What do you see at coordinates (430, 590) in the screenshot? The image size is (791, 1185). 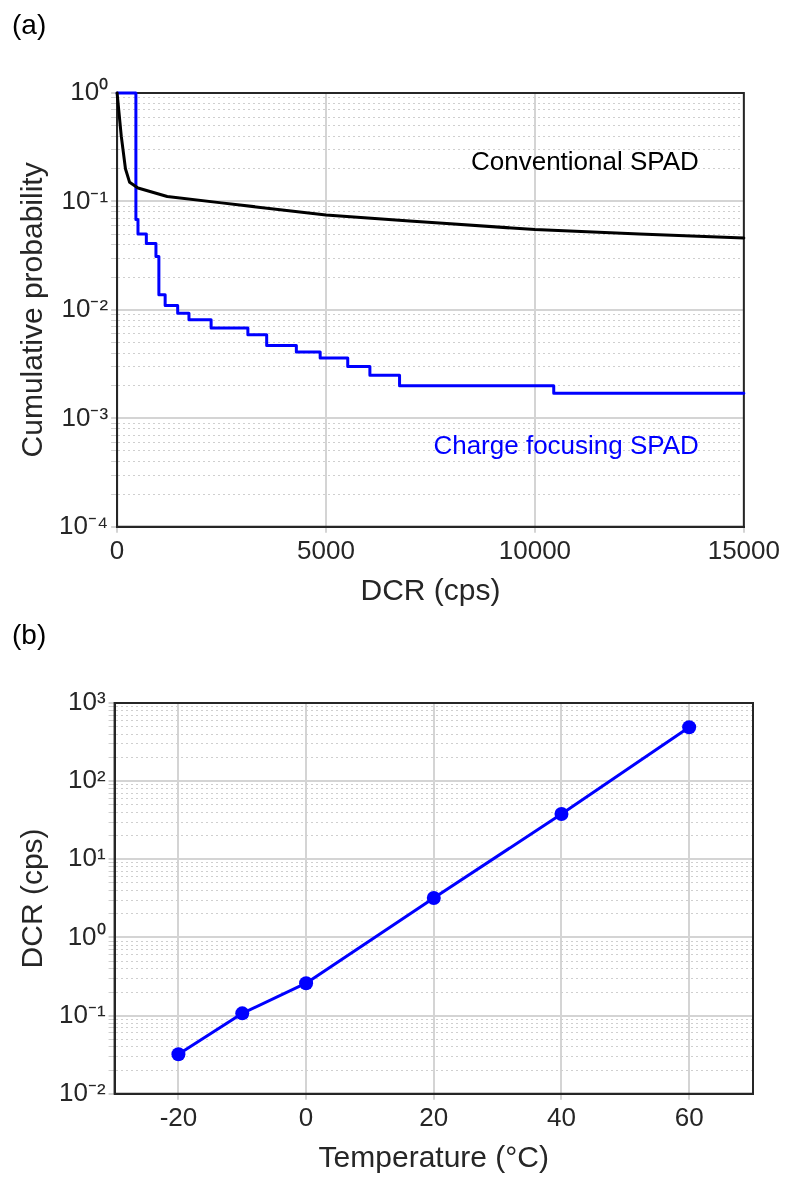 I see `x-axis-title: DCR (cps)` at bounding box center [430, 590].